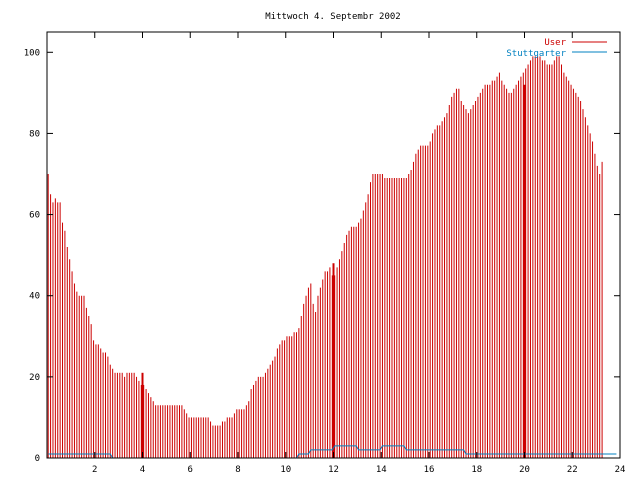 Image resolution: width=640 pixels, height=480 pixels. Describe the element at coordinates (555, 43) in the screenshot. I see `legend-label-user: User` at that location.